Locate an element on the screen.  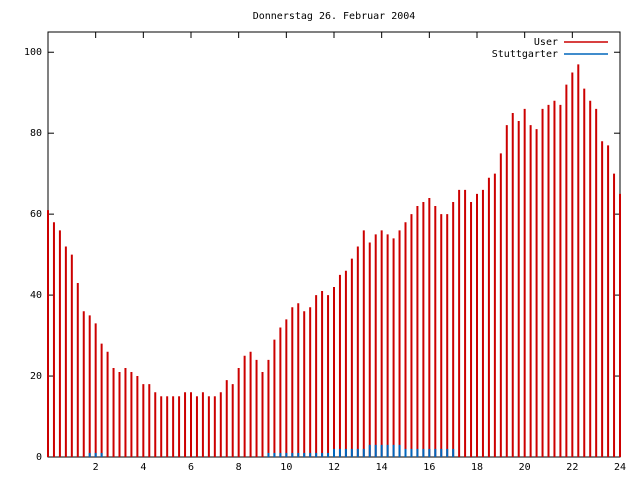
x-tick-label: 14 is located at coordinates (382, 467).